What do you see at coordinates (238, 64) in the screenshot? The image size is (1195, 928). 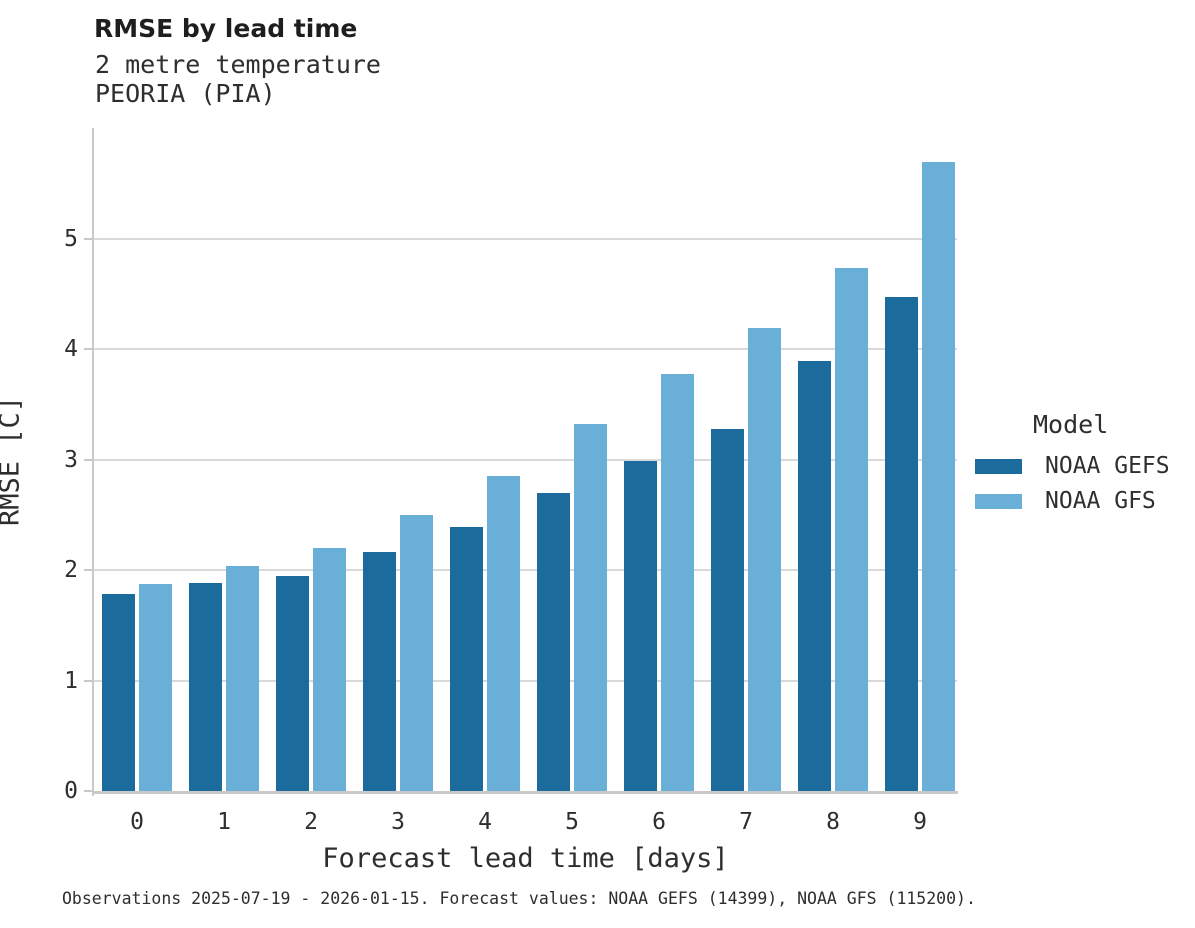 I see `chart-subtitle-variable: 2 metre temperature` at bounding box center [238, 64].